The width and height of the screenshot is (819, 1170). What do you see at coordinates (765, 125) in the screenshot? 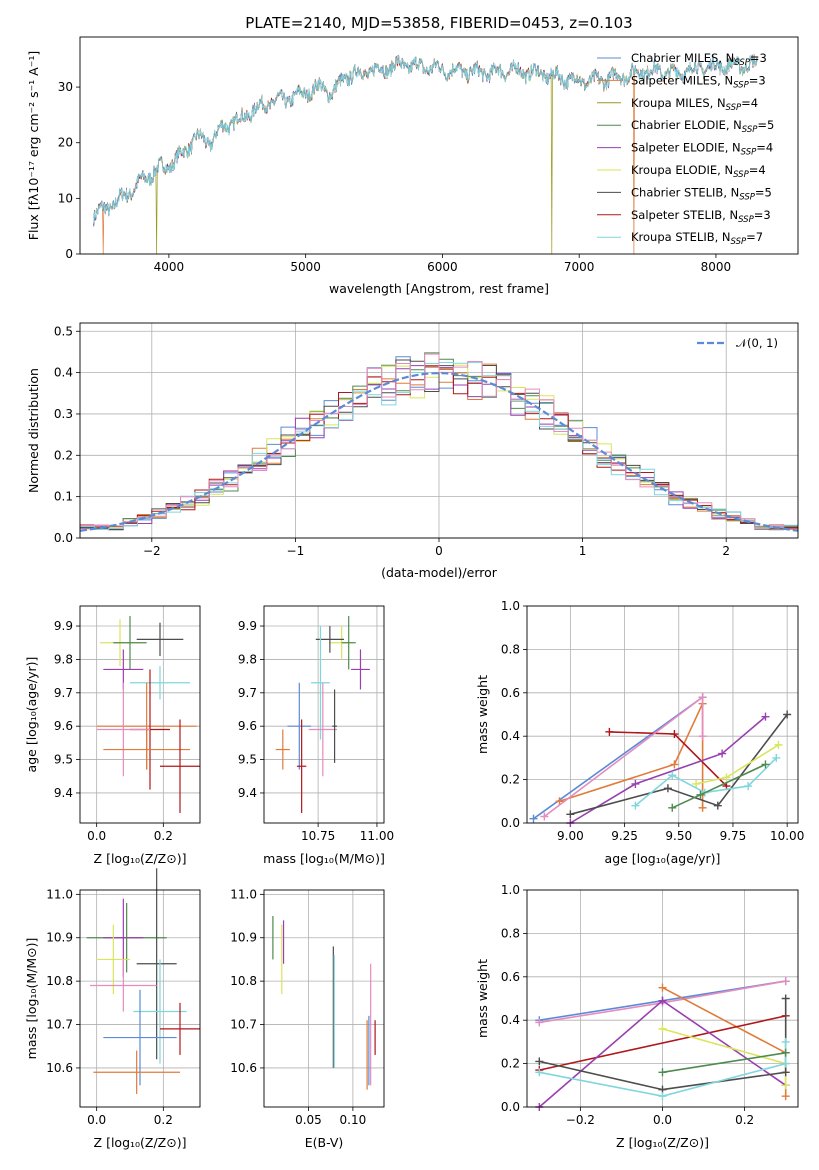
I see `legend-entry-3-n: =5` at bounding box center [765, 125].